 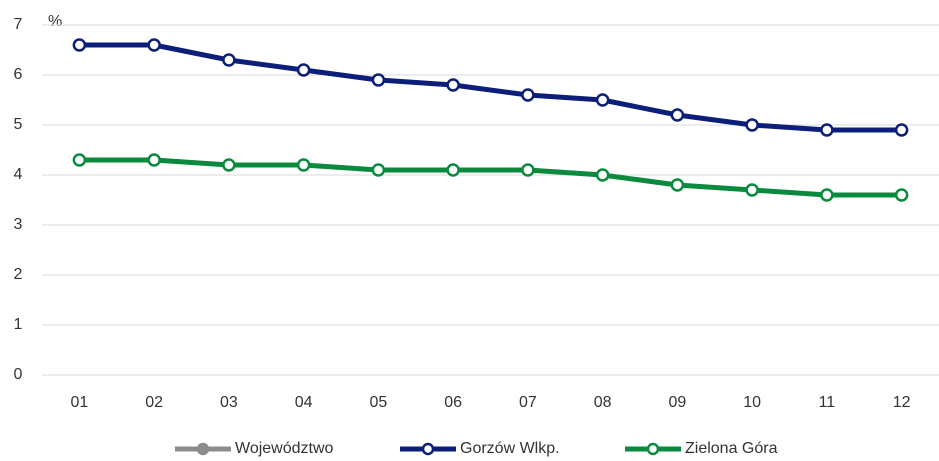 I want to click on x-tick-label: 08, so click(x=603, y=402).